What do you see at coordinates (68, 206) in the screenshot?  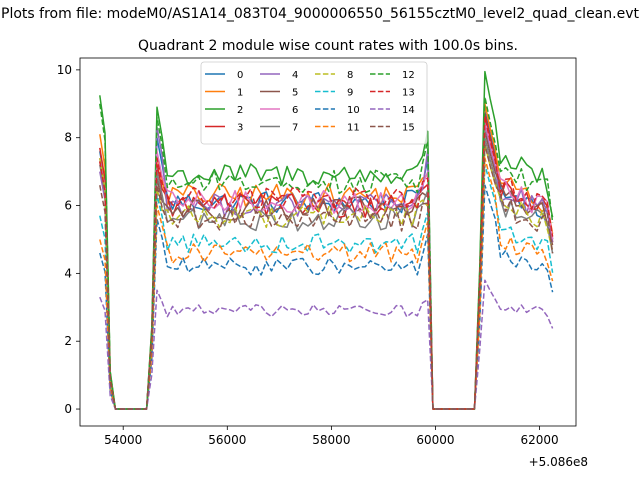 I see `y-tick-label: 6` at bounding box center [68, 206].